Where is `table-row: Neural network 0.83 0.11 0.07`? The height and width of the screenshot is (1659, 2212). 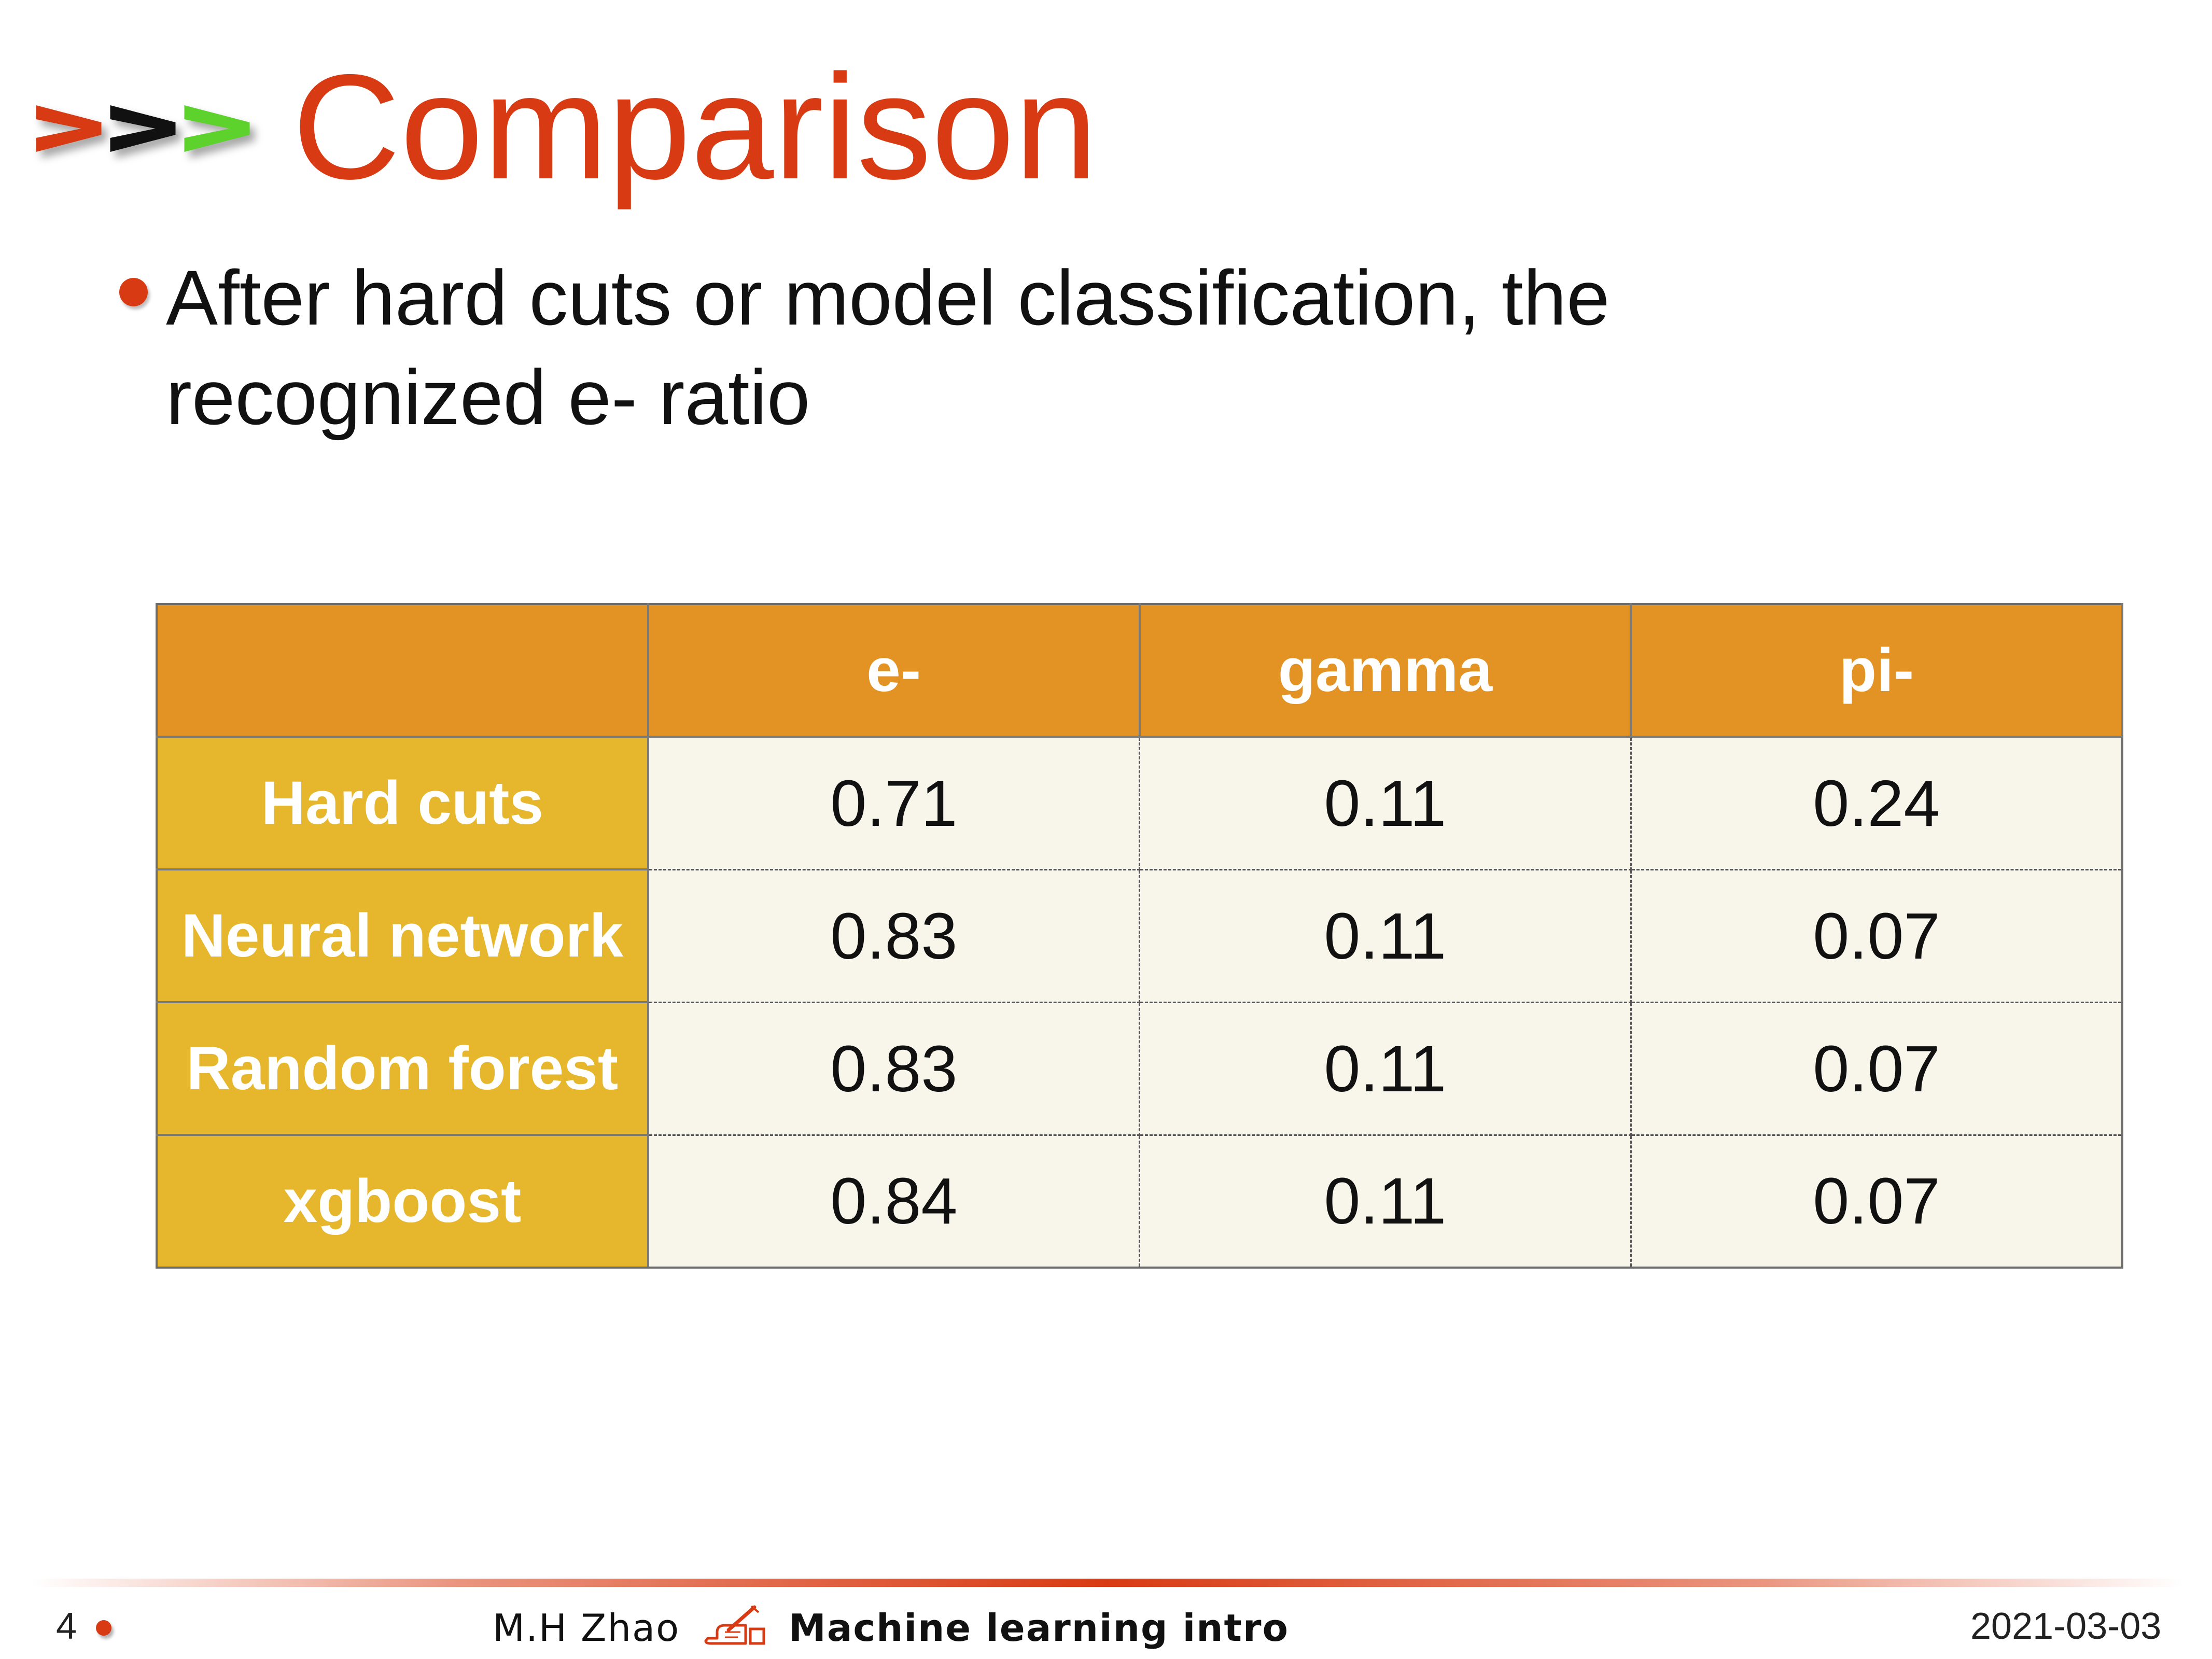 table-row: Neural network 0.83 0.11 0.07 is located at coordinates (1140, 936).